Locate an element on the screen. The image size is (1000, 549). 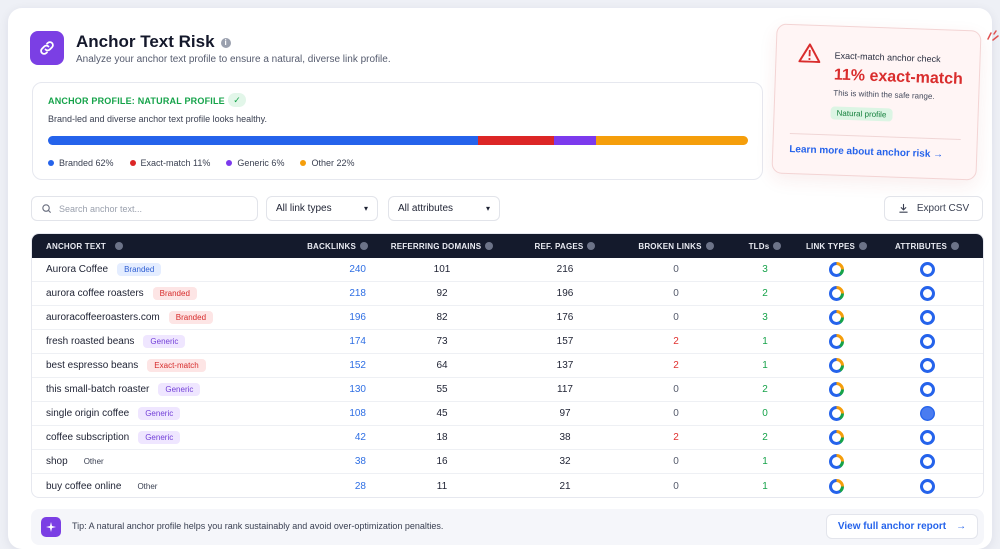
table-row: fresh roasted beans Generic 174 73 157 2 1 is located at coordinates (507, 342).